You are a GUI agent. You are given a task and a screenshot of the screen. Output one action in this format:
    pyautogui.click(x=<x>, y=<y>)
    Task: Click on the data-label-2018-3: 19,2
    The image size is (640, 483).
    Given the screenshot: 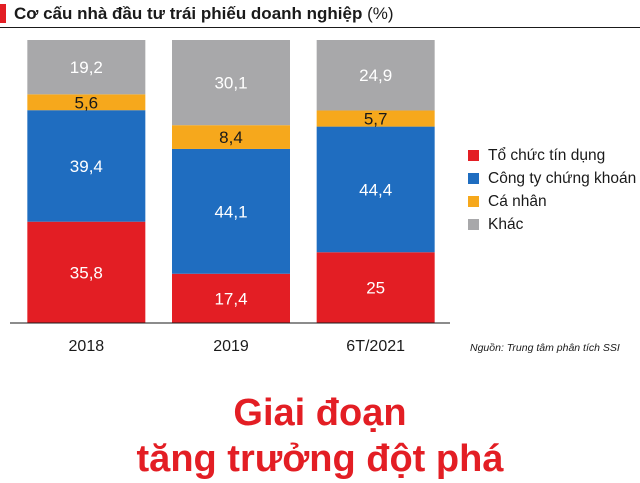 What is the action you would take?
    pyautogui.click(x=86, y=67)
    